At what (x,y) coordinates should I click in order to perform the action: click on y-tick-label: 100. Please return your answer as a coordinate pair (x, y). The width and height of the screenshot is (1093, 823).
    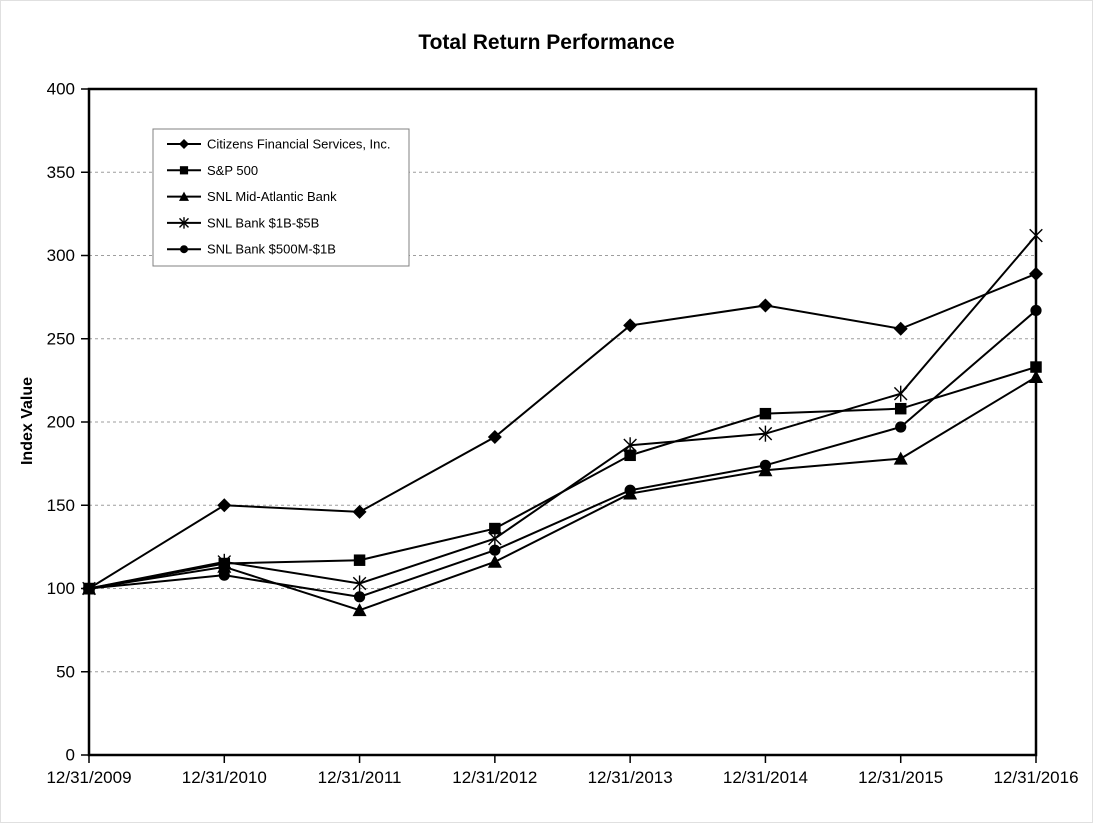
    Looking at the image, I should click on (61, 588).